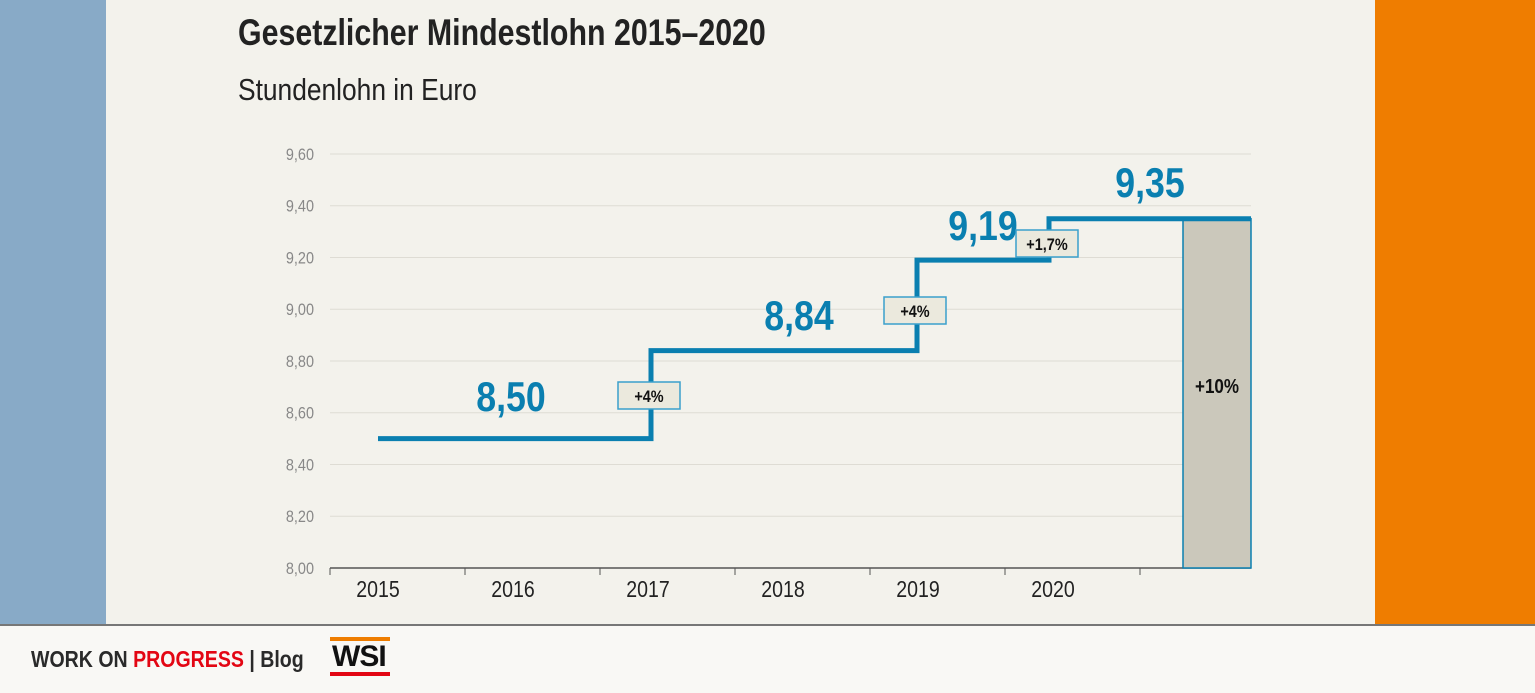 The height and width of the screenshot is (693, 1535). Describe the element at coordinates (300, 414) in the screenshot. I see `y-tick-label: 8,60` at that location.